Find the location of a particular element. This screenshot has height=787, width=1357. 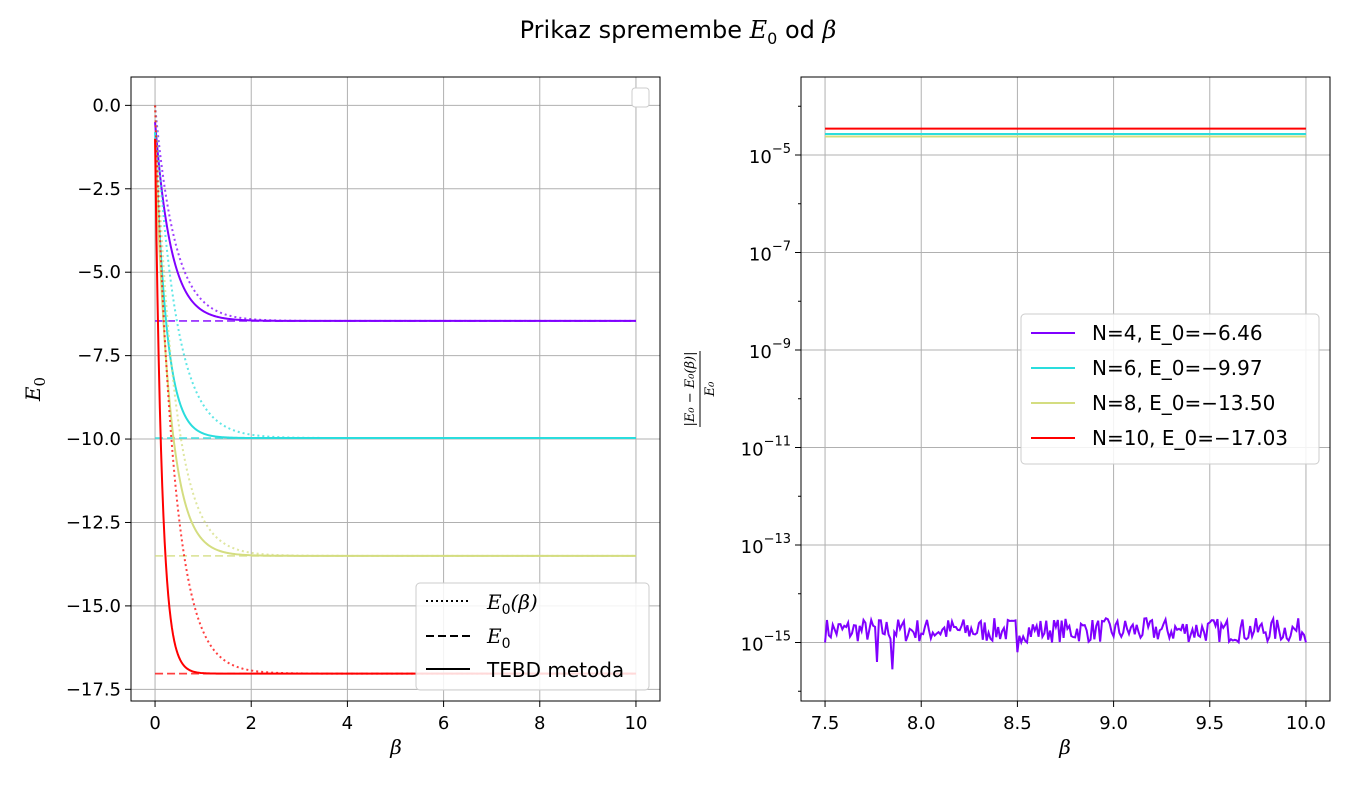

right-xtick-label: 10.0 is located at coordinates (1306, 723).